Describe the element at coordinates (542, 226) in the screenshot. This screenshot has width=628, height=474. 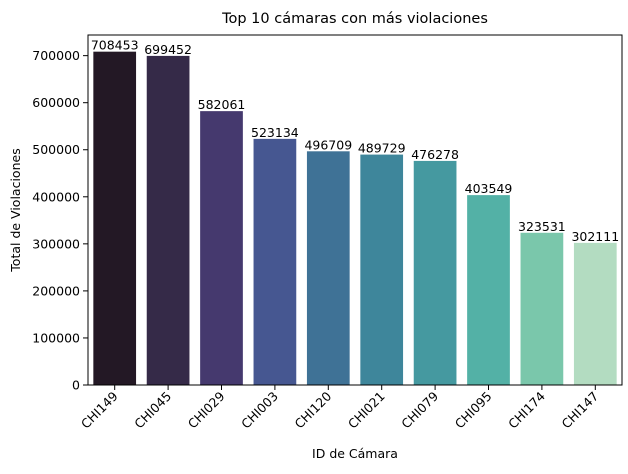
I see `data-label-chi174: 323531` at that location.